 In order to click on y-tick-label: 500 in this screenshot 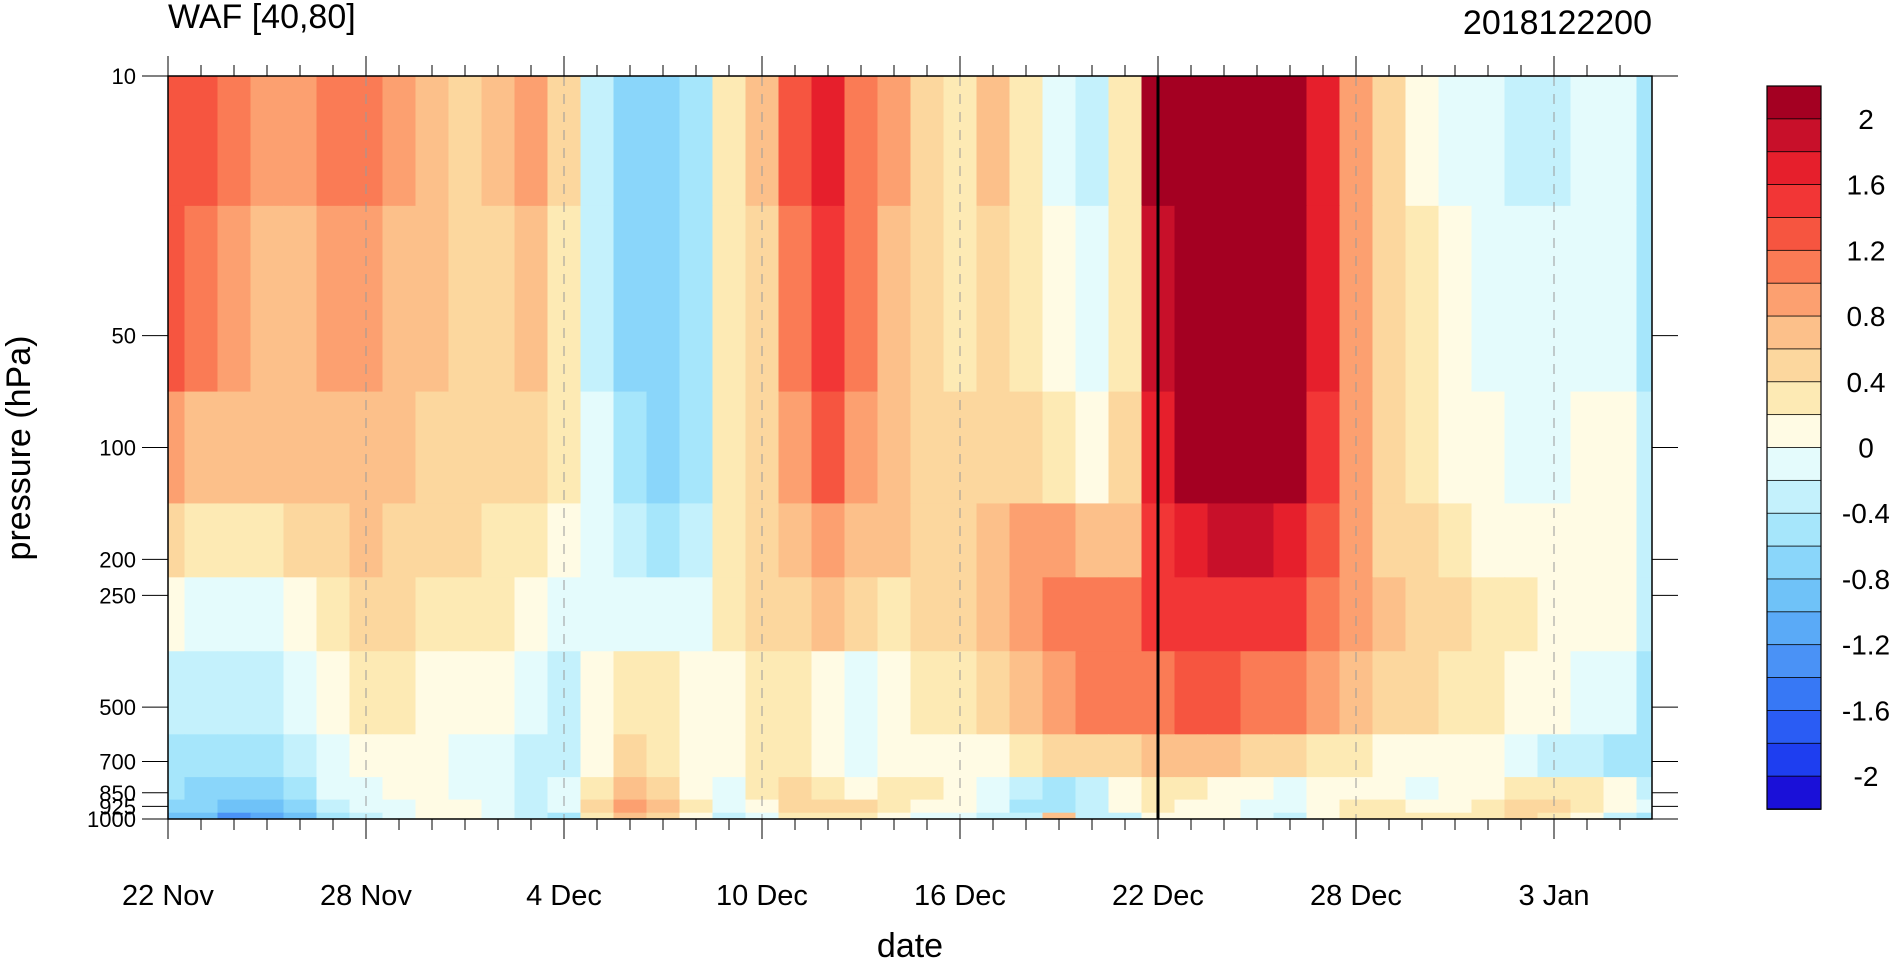, I will do `click(117, 707)`.